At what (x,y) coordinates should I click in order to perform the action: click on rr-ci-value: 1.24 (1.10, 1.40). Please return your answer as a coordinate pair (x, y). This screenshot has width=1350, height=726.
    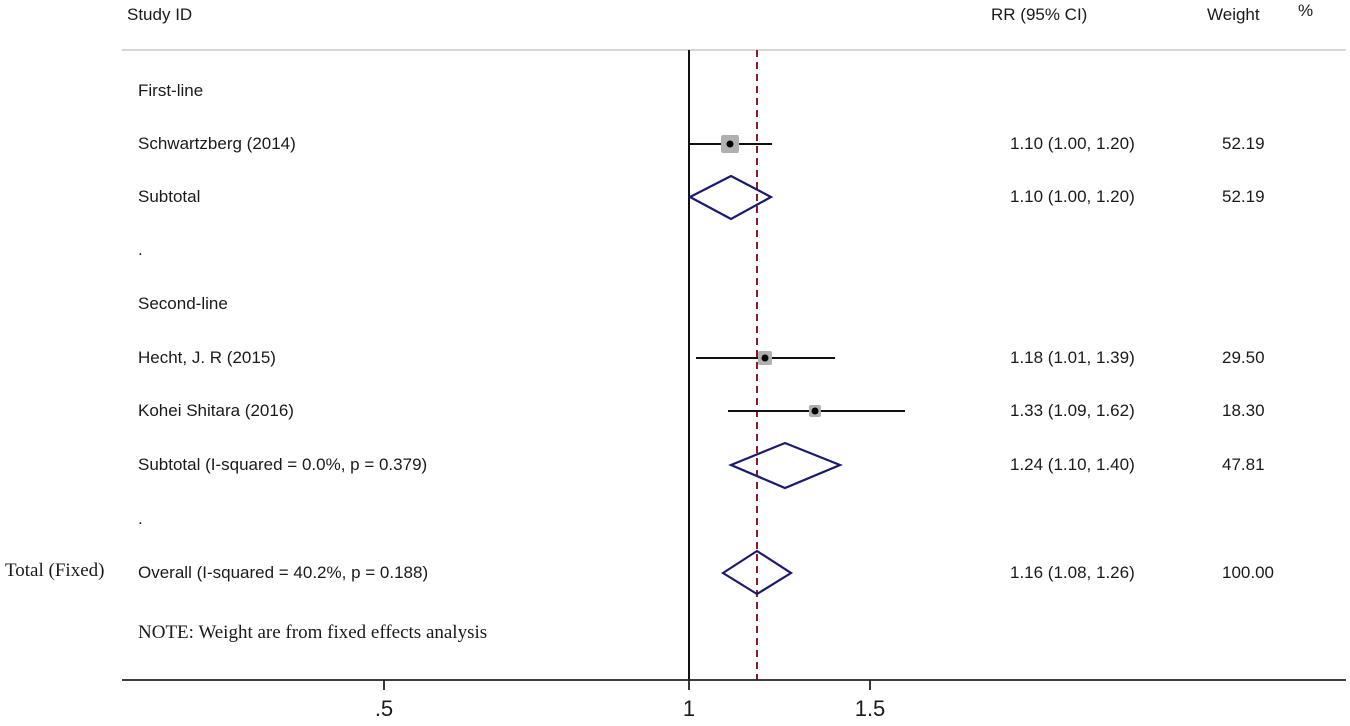
    Looking at the image, I should click on (1072, 464).